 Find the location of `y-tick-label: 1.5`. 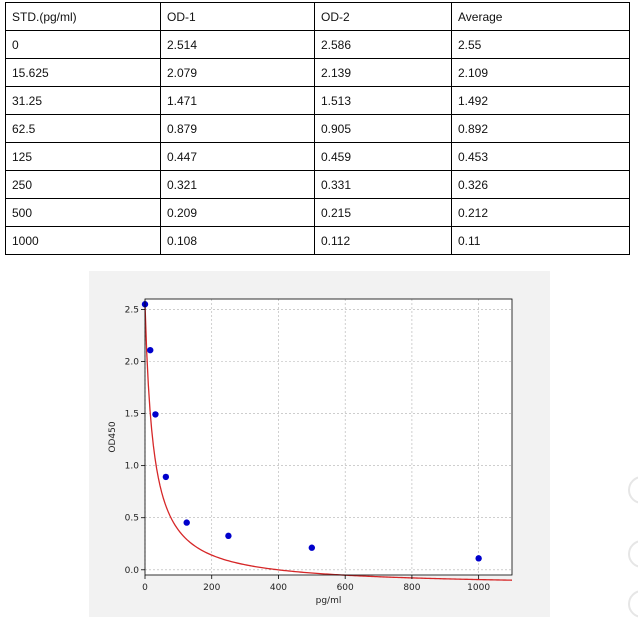

y-tick-label: 1.5 is located at coordinates (132, 415).